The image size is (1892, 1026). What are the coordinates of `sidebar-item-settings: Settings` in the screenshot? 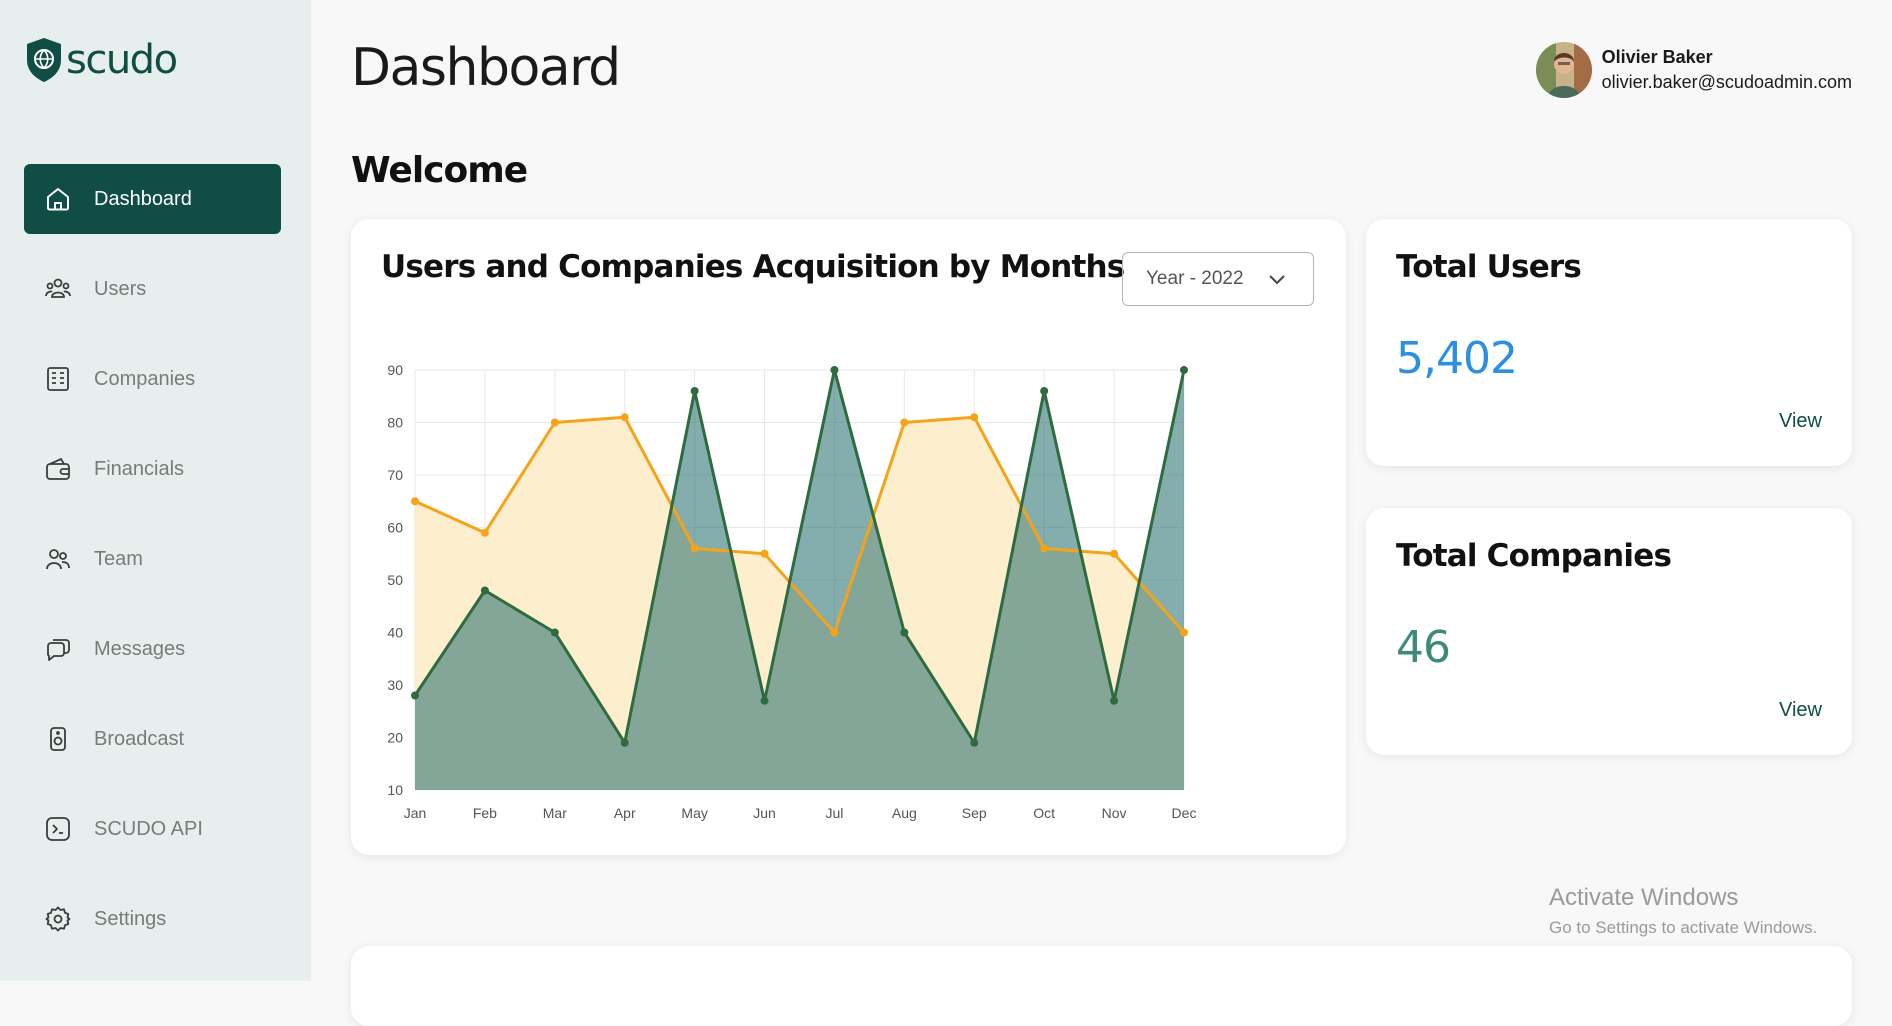 It's located at (152, 919).